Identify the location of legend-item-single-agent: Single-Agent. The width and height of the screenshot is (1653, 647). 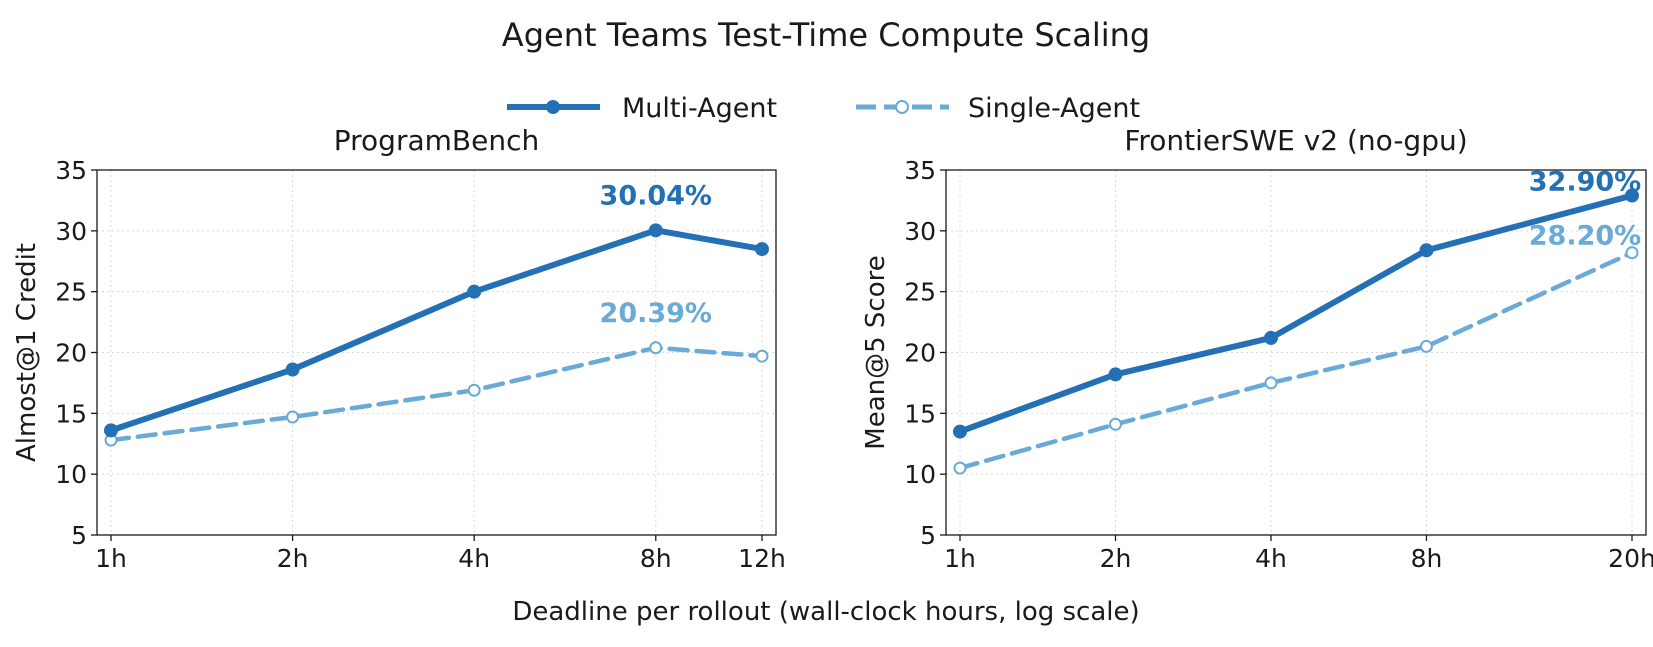
(998, 108).